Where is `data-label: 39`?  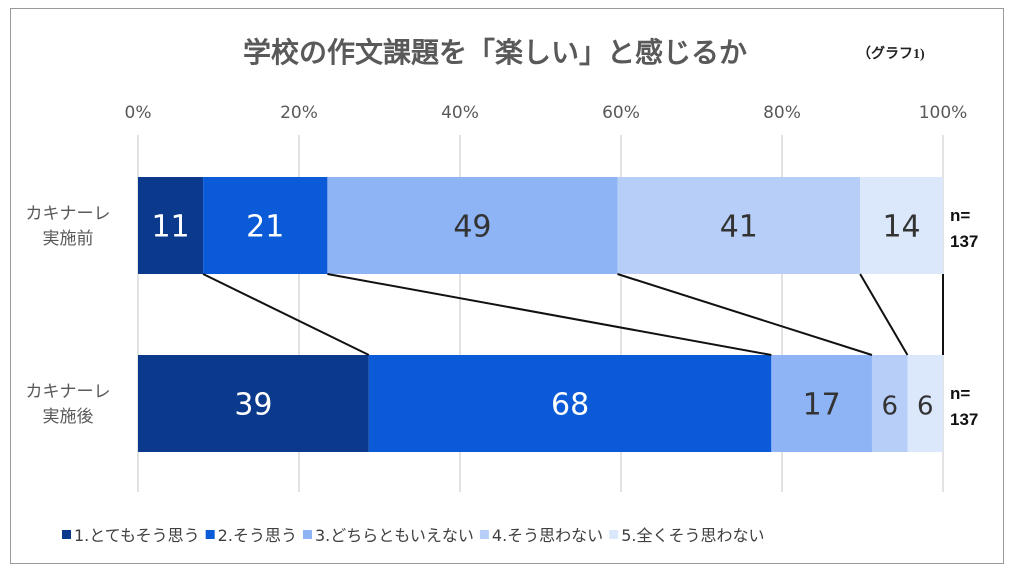
data-label: 39 is located at coordinates (253, 405).